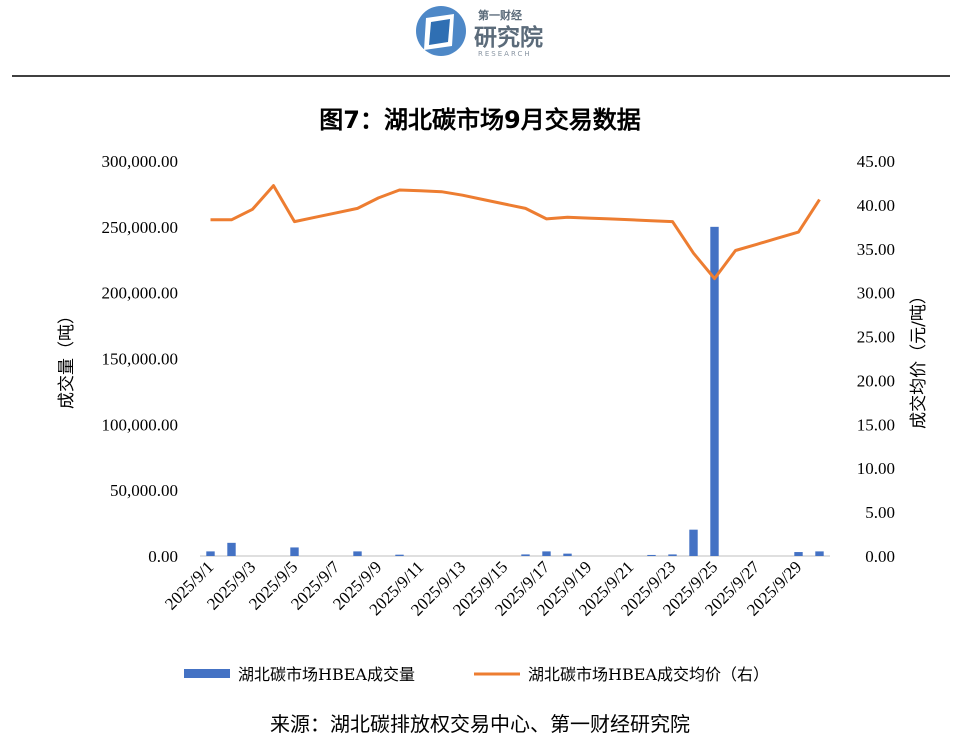  I want to click on y-right-tick-label: 10.00, so click(876, 468).